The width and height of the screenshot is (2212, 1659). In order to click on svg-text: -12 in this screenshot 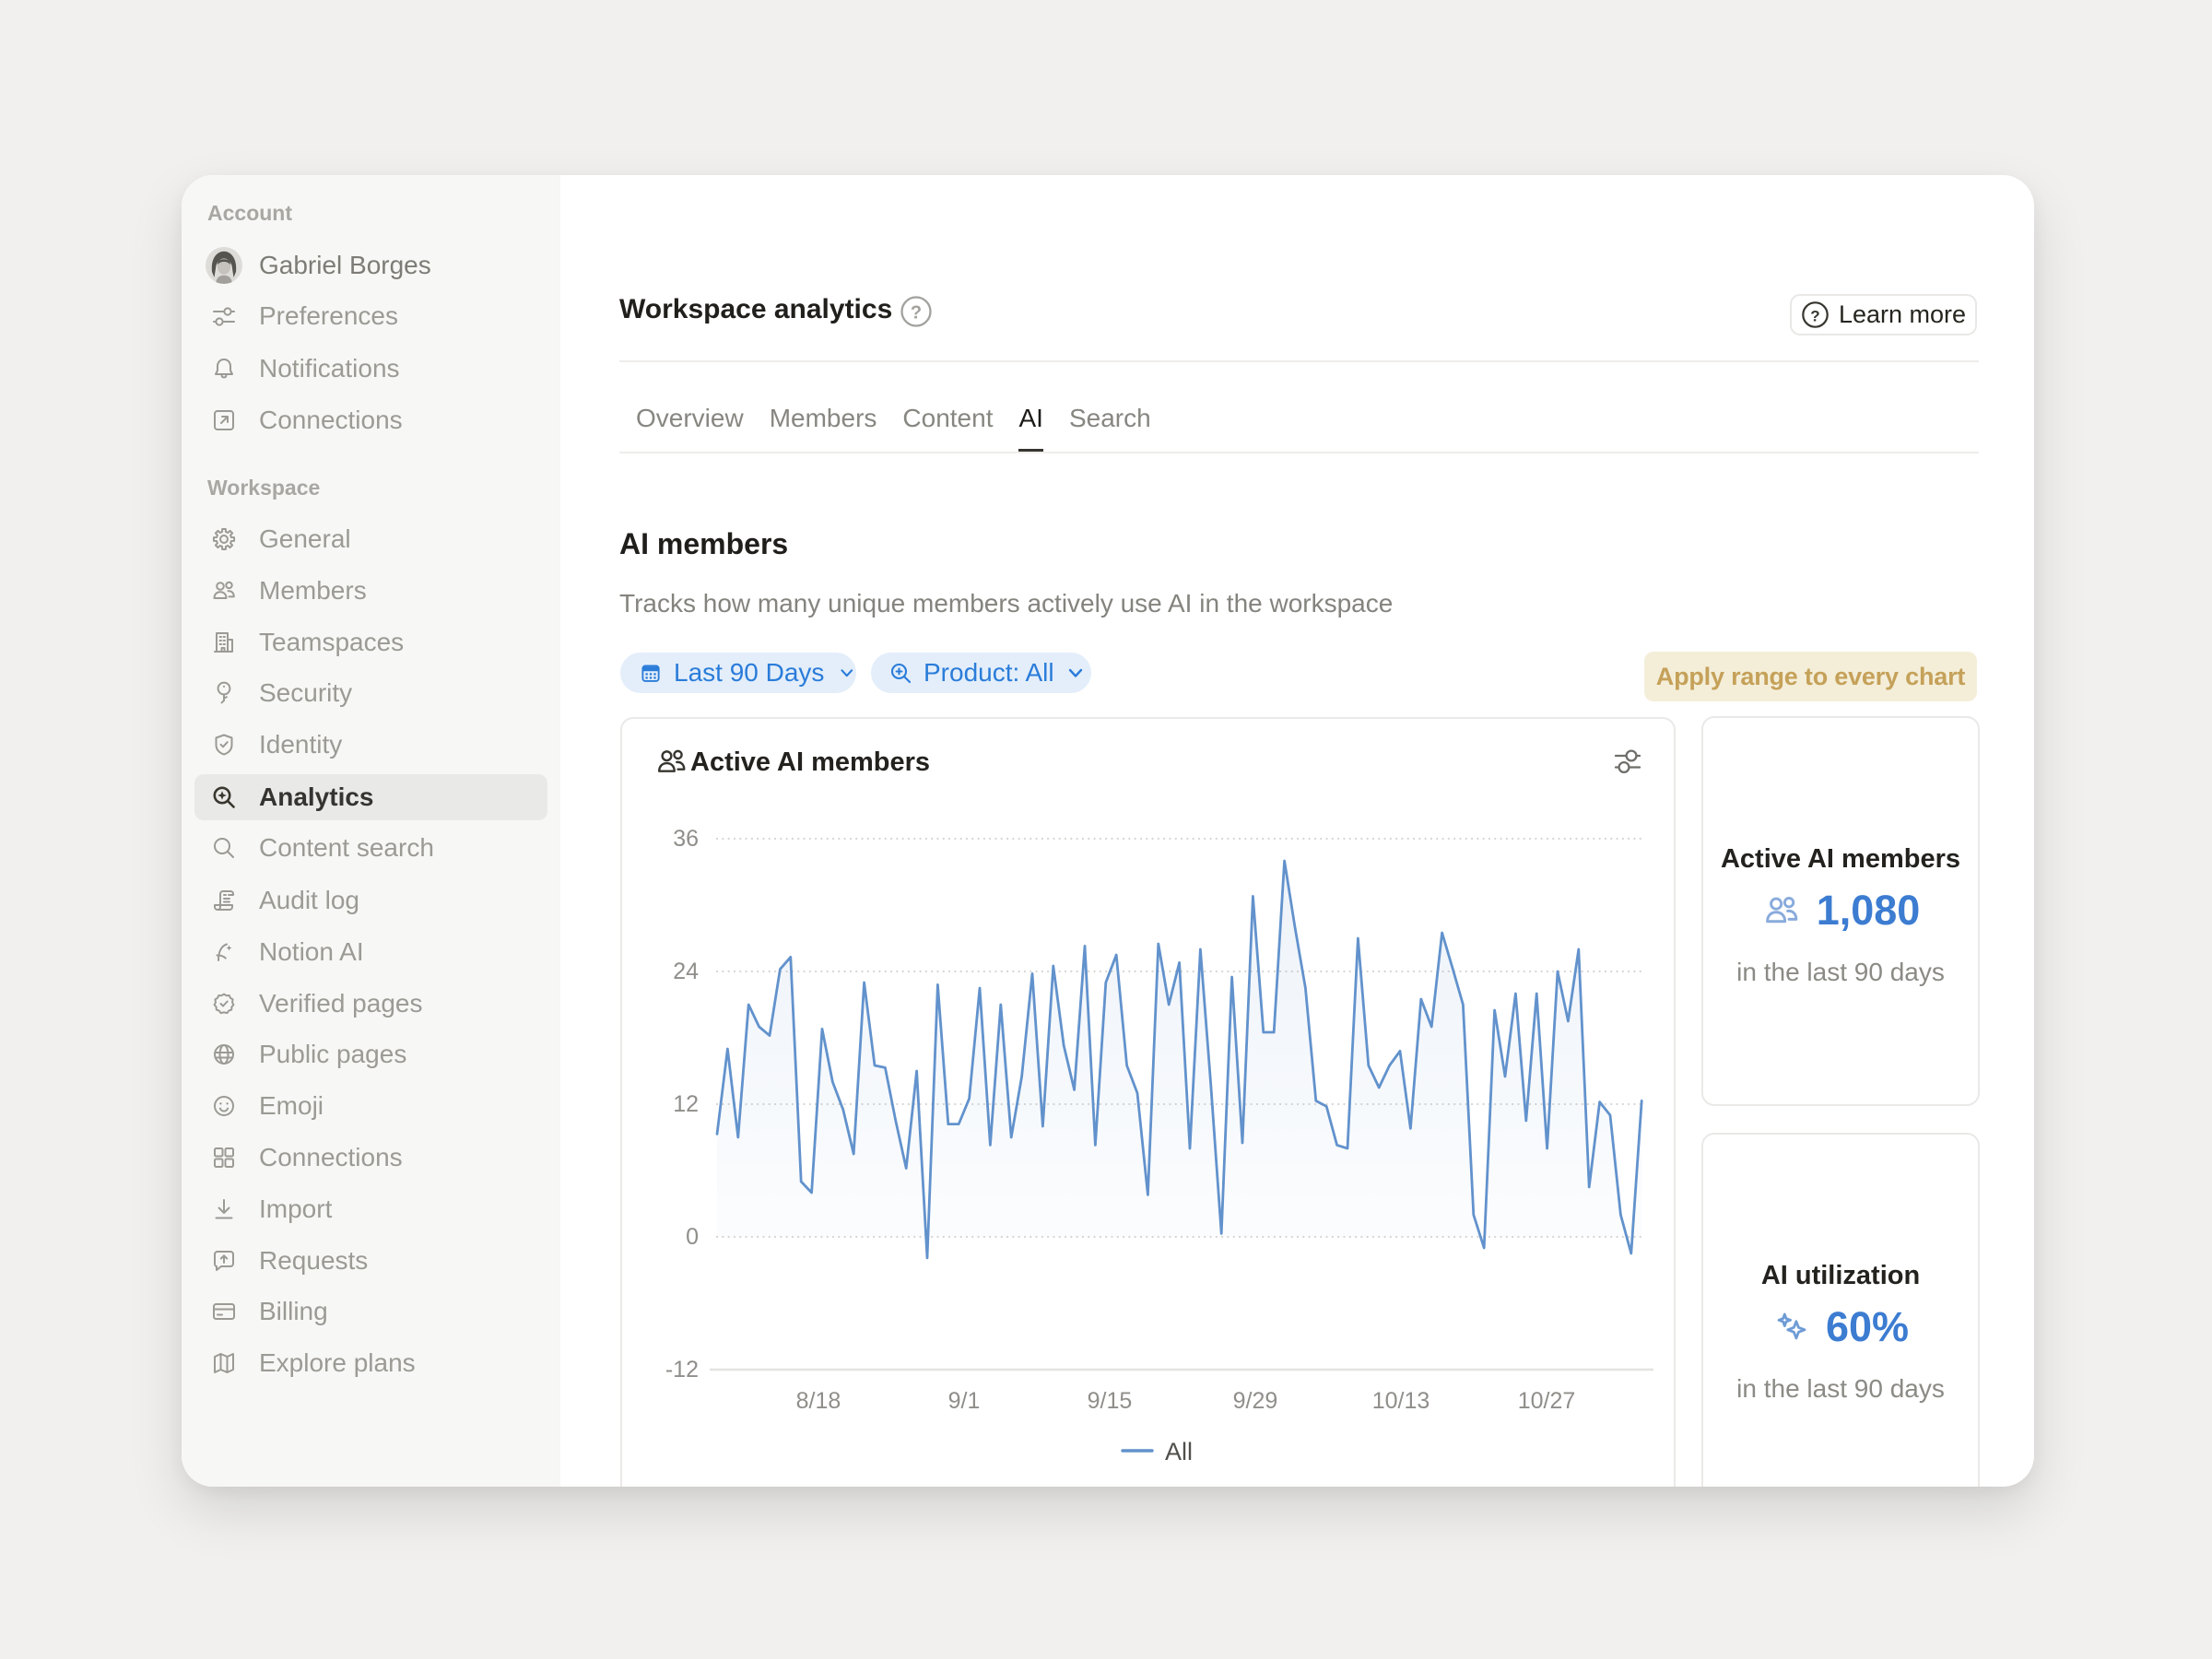, I will do `click(682, 1369)`.